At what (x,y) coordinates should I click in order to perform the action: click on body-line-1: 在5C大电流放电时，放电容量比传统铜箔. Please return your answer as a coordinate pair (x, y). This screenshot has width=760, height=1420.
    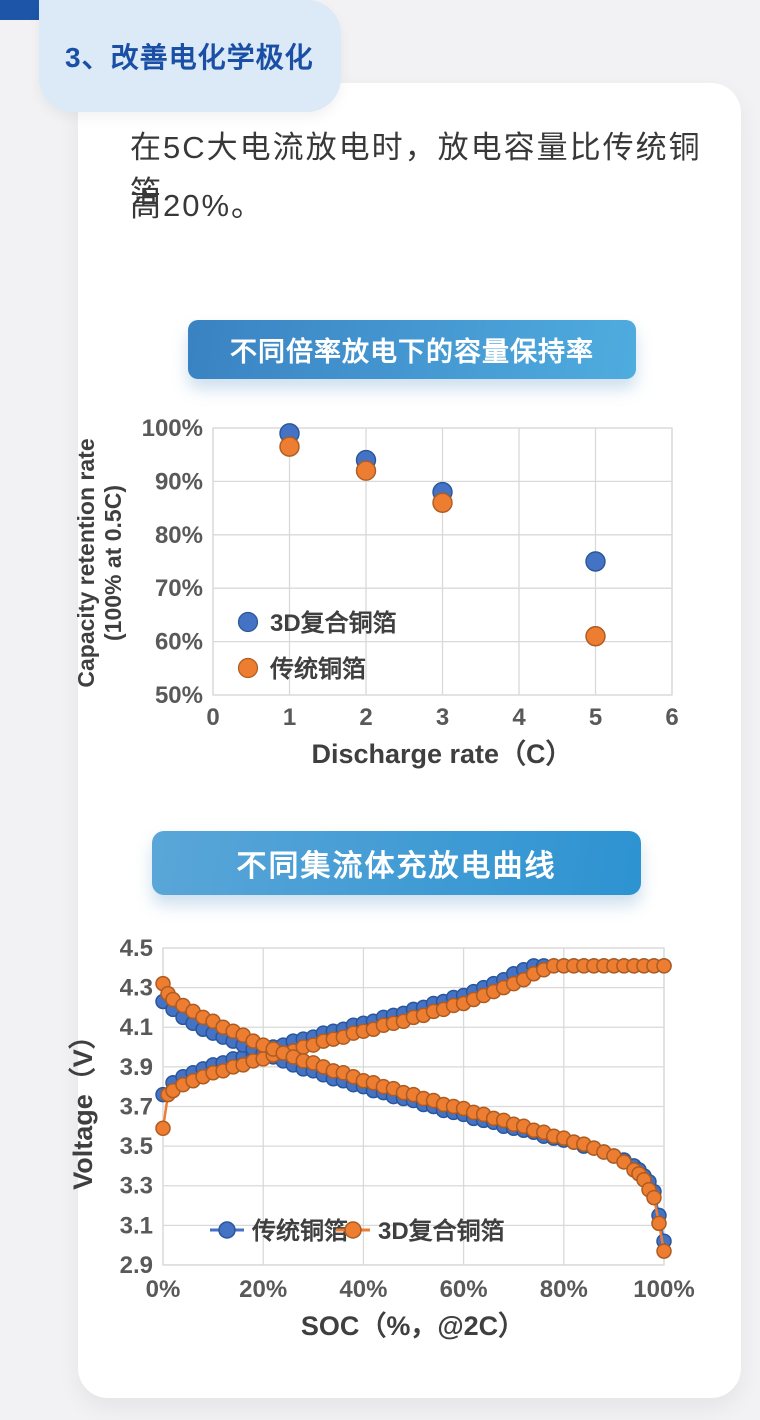
    Looking at the image, I should click on (416, 170).